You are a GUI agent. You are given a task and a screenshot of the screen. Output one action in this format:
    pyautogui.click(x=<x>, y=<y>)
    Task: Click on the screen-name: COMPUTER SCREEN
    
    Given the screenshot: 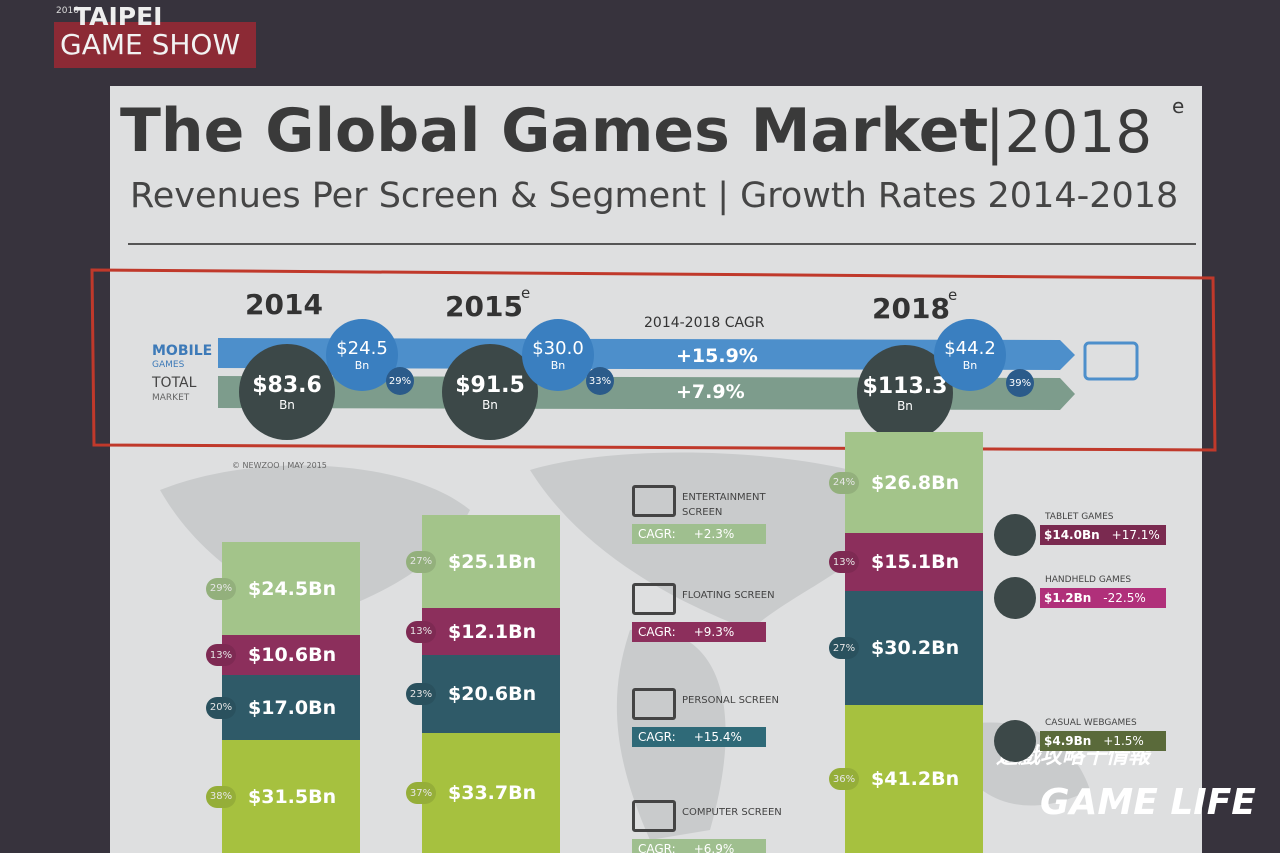 What is the action you would take?
    pyautogui.click(x=732, y=812)
    